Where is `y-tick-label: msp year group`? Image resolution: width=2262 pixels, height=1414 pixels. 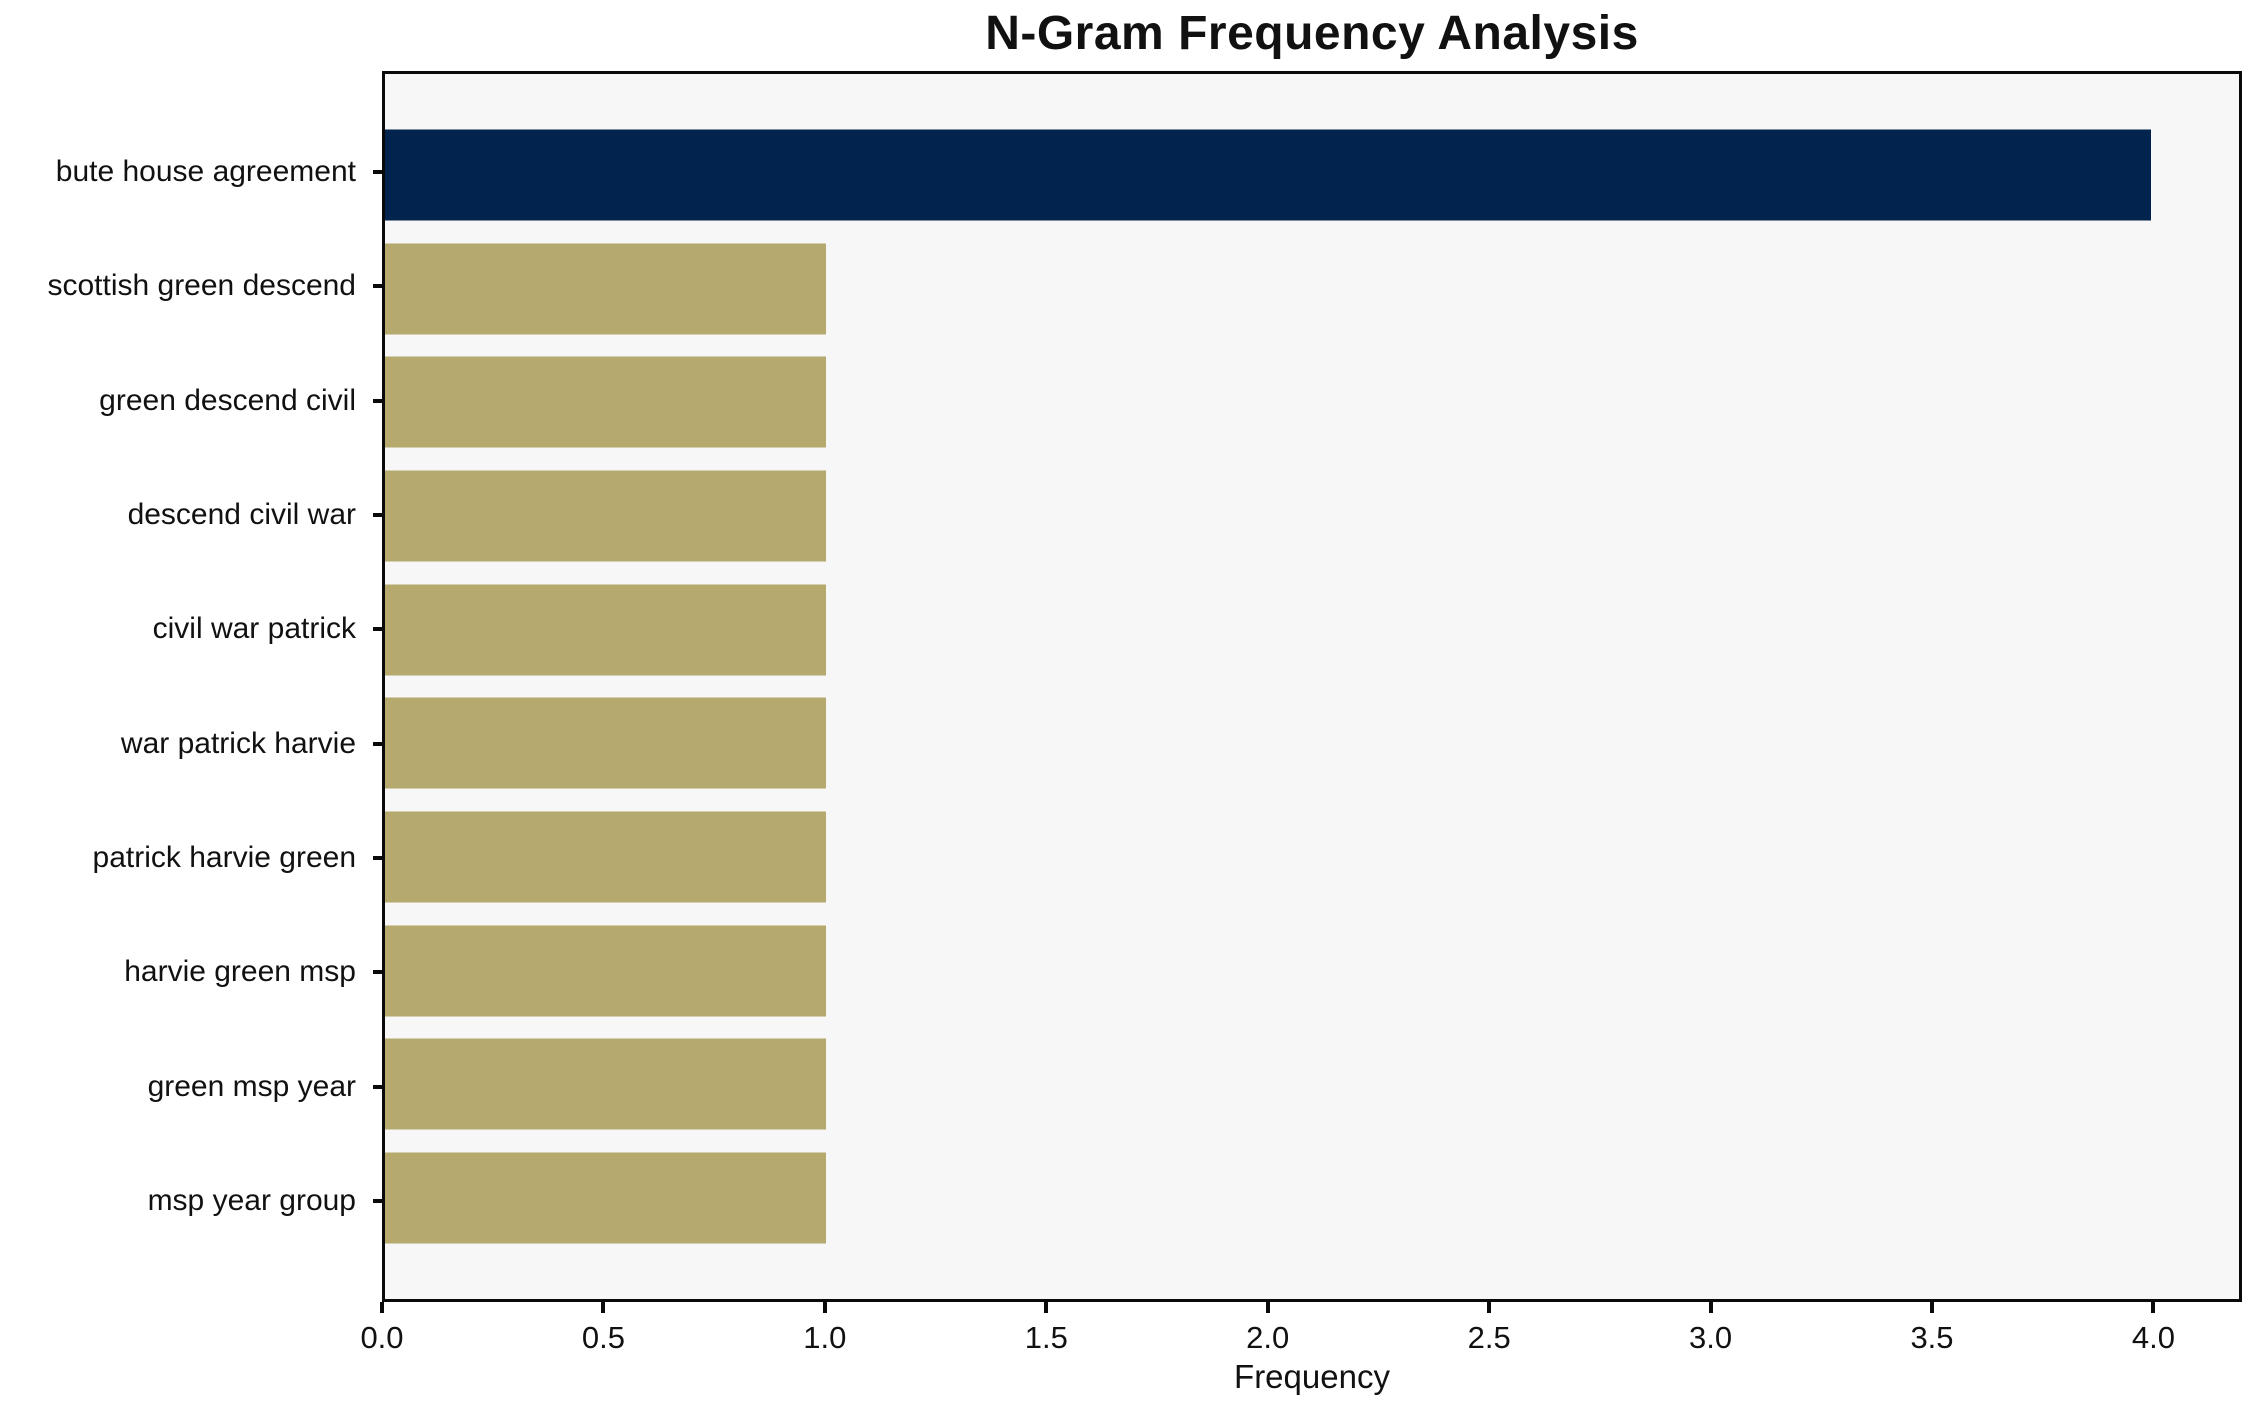
y-tick-label: msp year group is located at coordinates (251, 1200).